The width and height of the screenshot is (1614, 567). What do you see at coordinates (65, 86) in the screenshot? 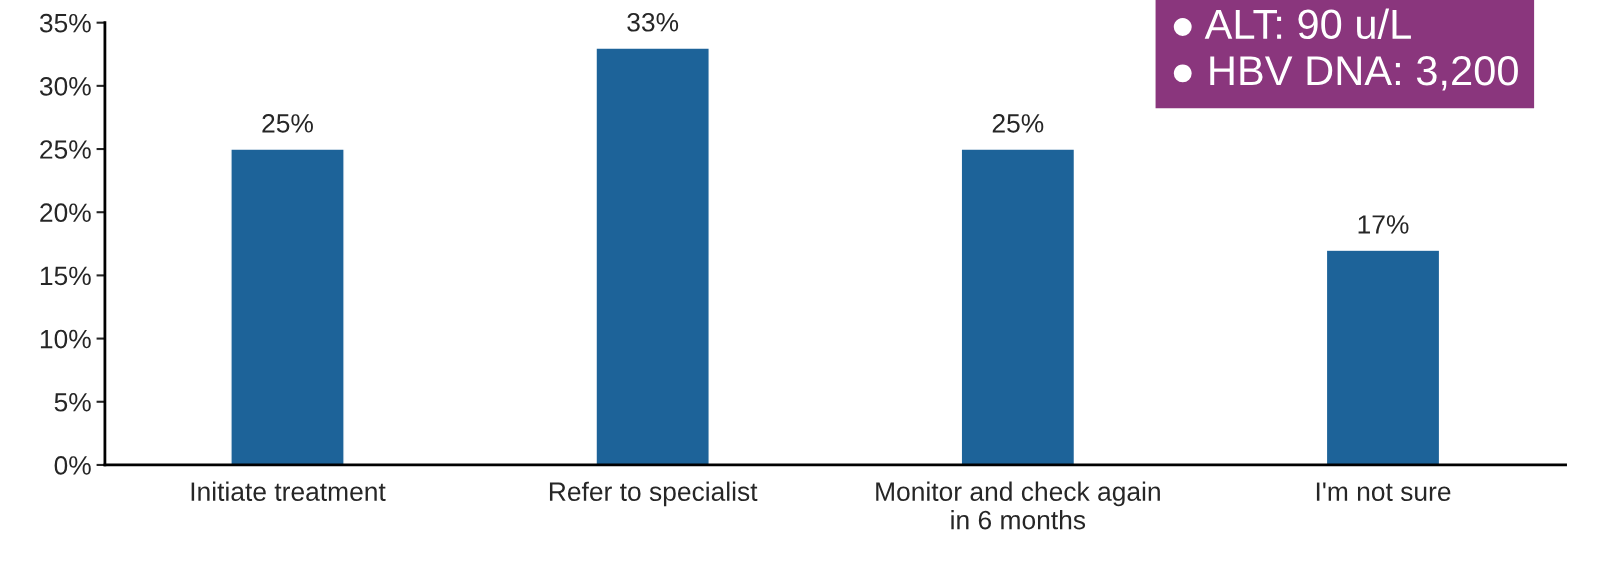
I see `y-tick-label: 30%` at bounding box center [65, 86].